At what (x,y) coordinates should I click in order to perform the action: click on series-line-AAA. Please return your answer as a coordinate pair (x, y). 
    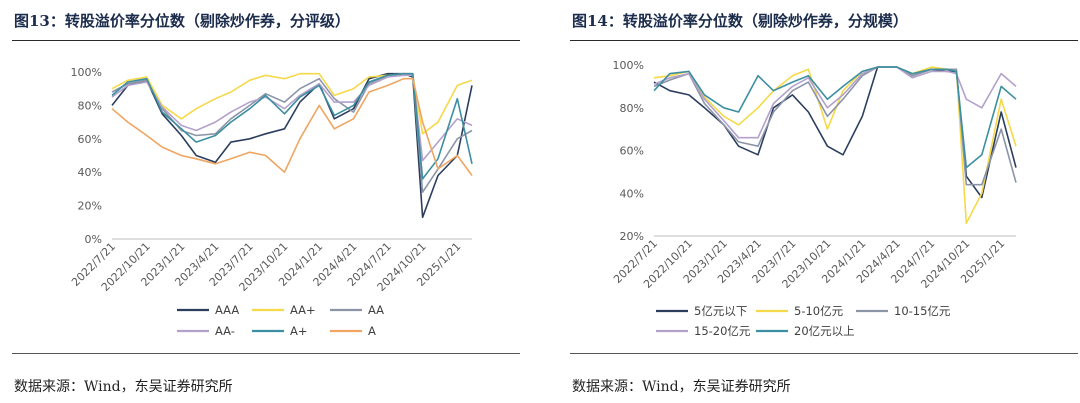
    Looking at the image, I should click on (292, 145).